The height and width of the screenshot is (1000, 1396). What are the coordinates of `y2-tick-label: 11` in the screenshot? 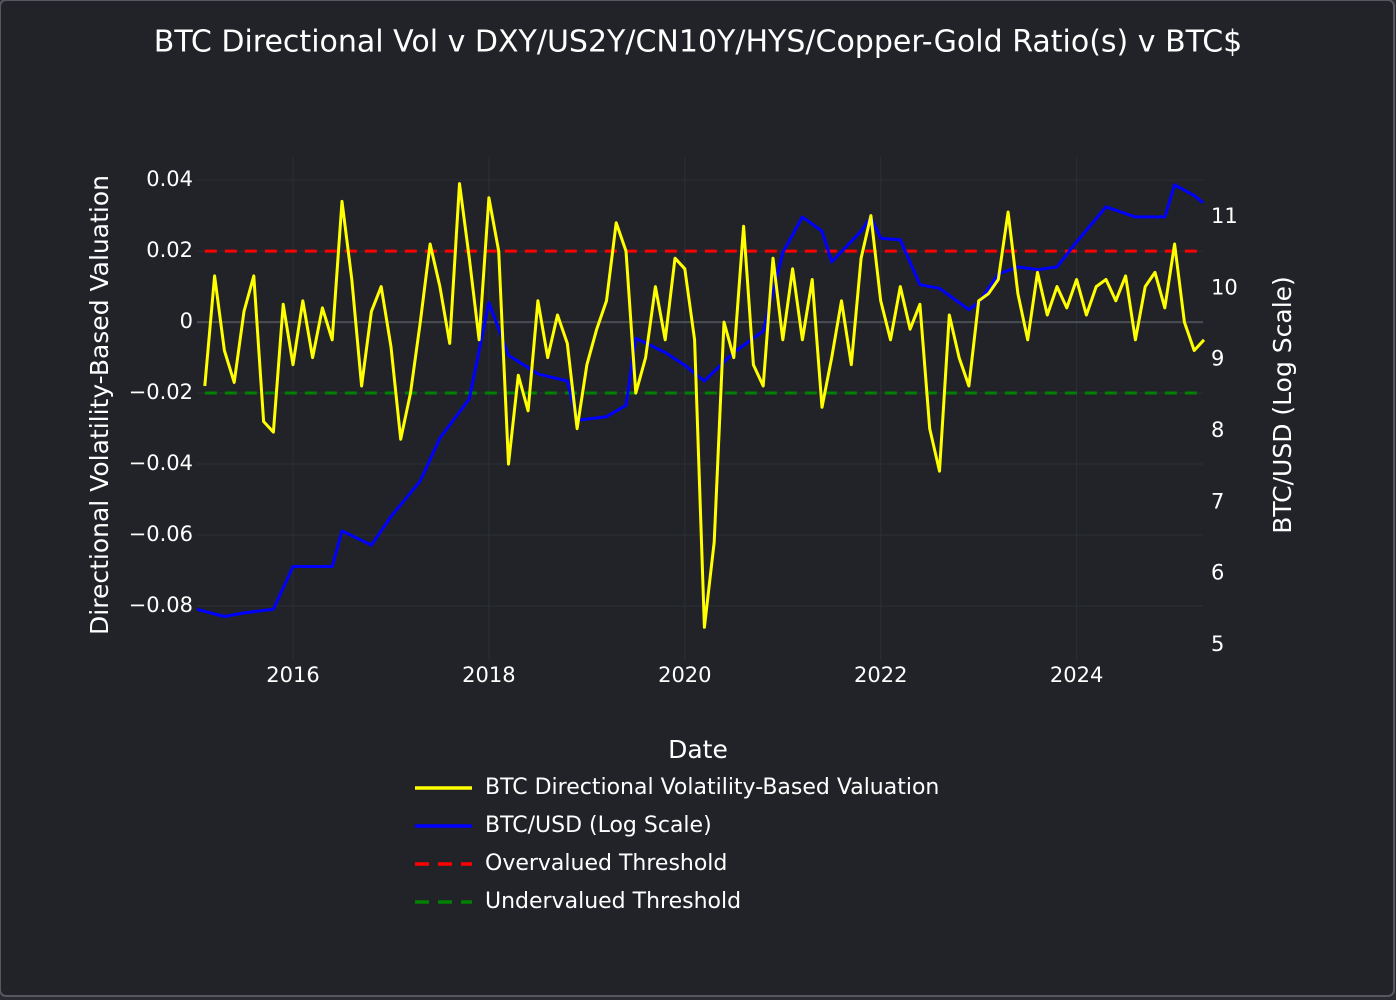 It's located at (1224, 216).